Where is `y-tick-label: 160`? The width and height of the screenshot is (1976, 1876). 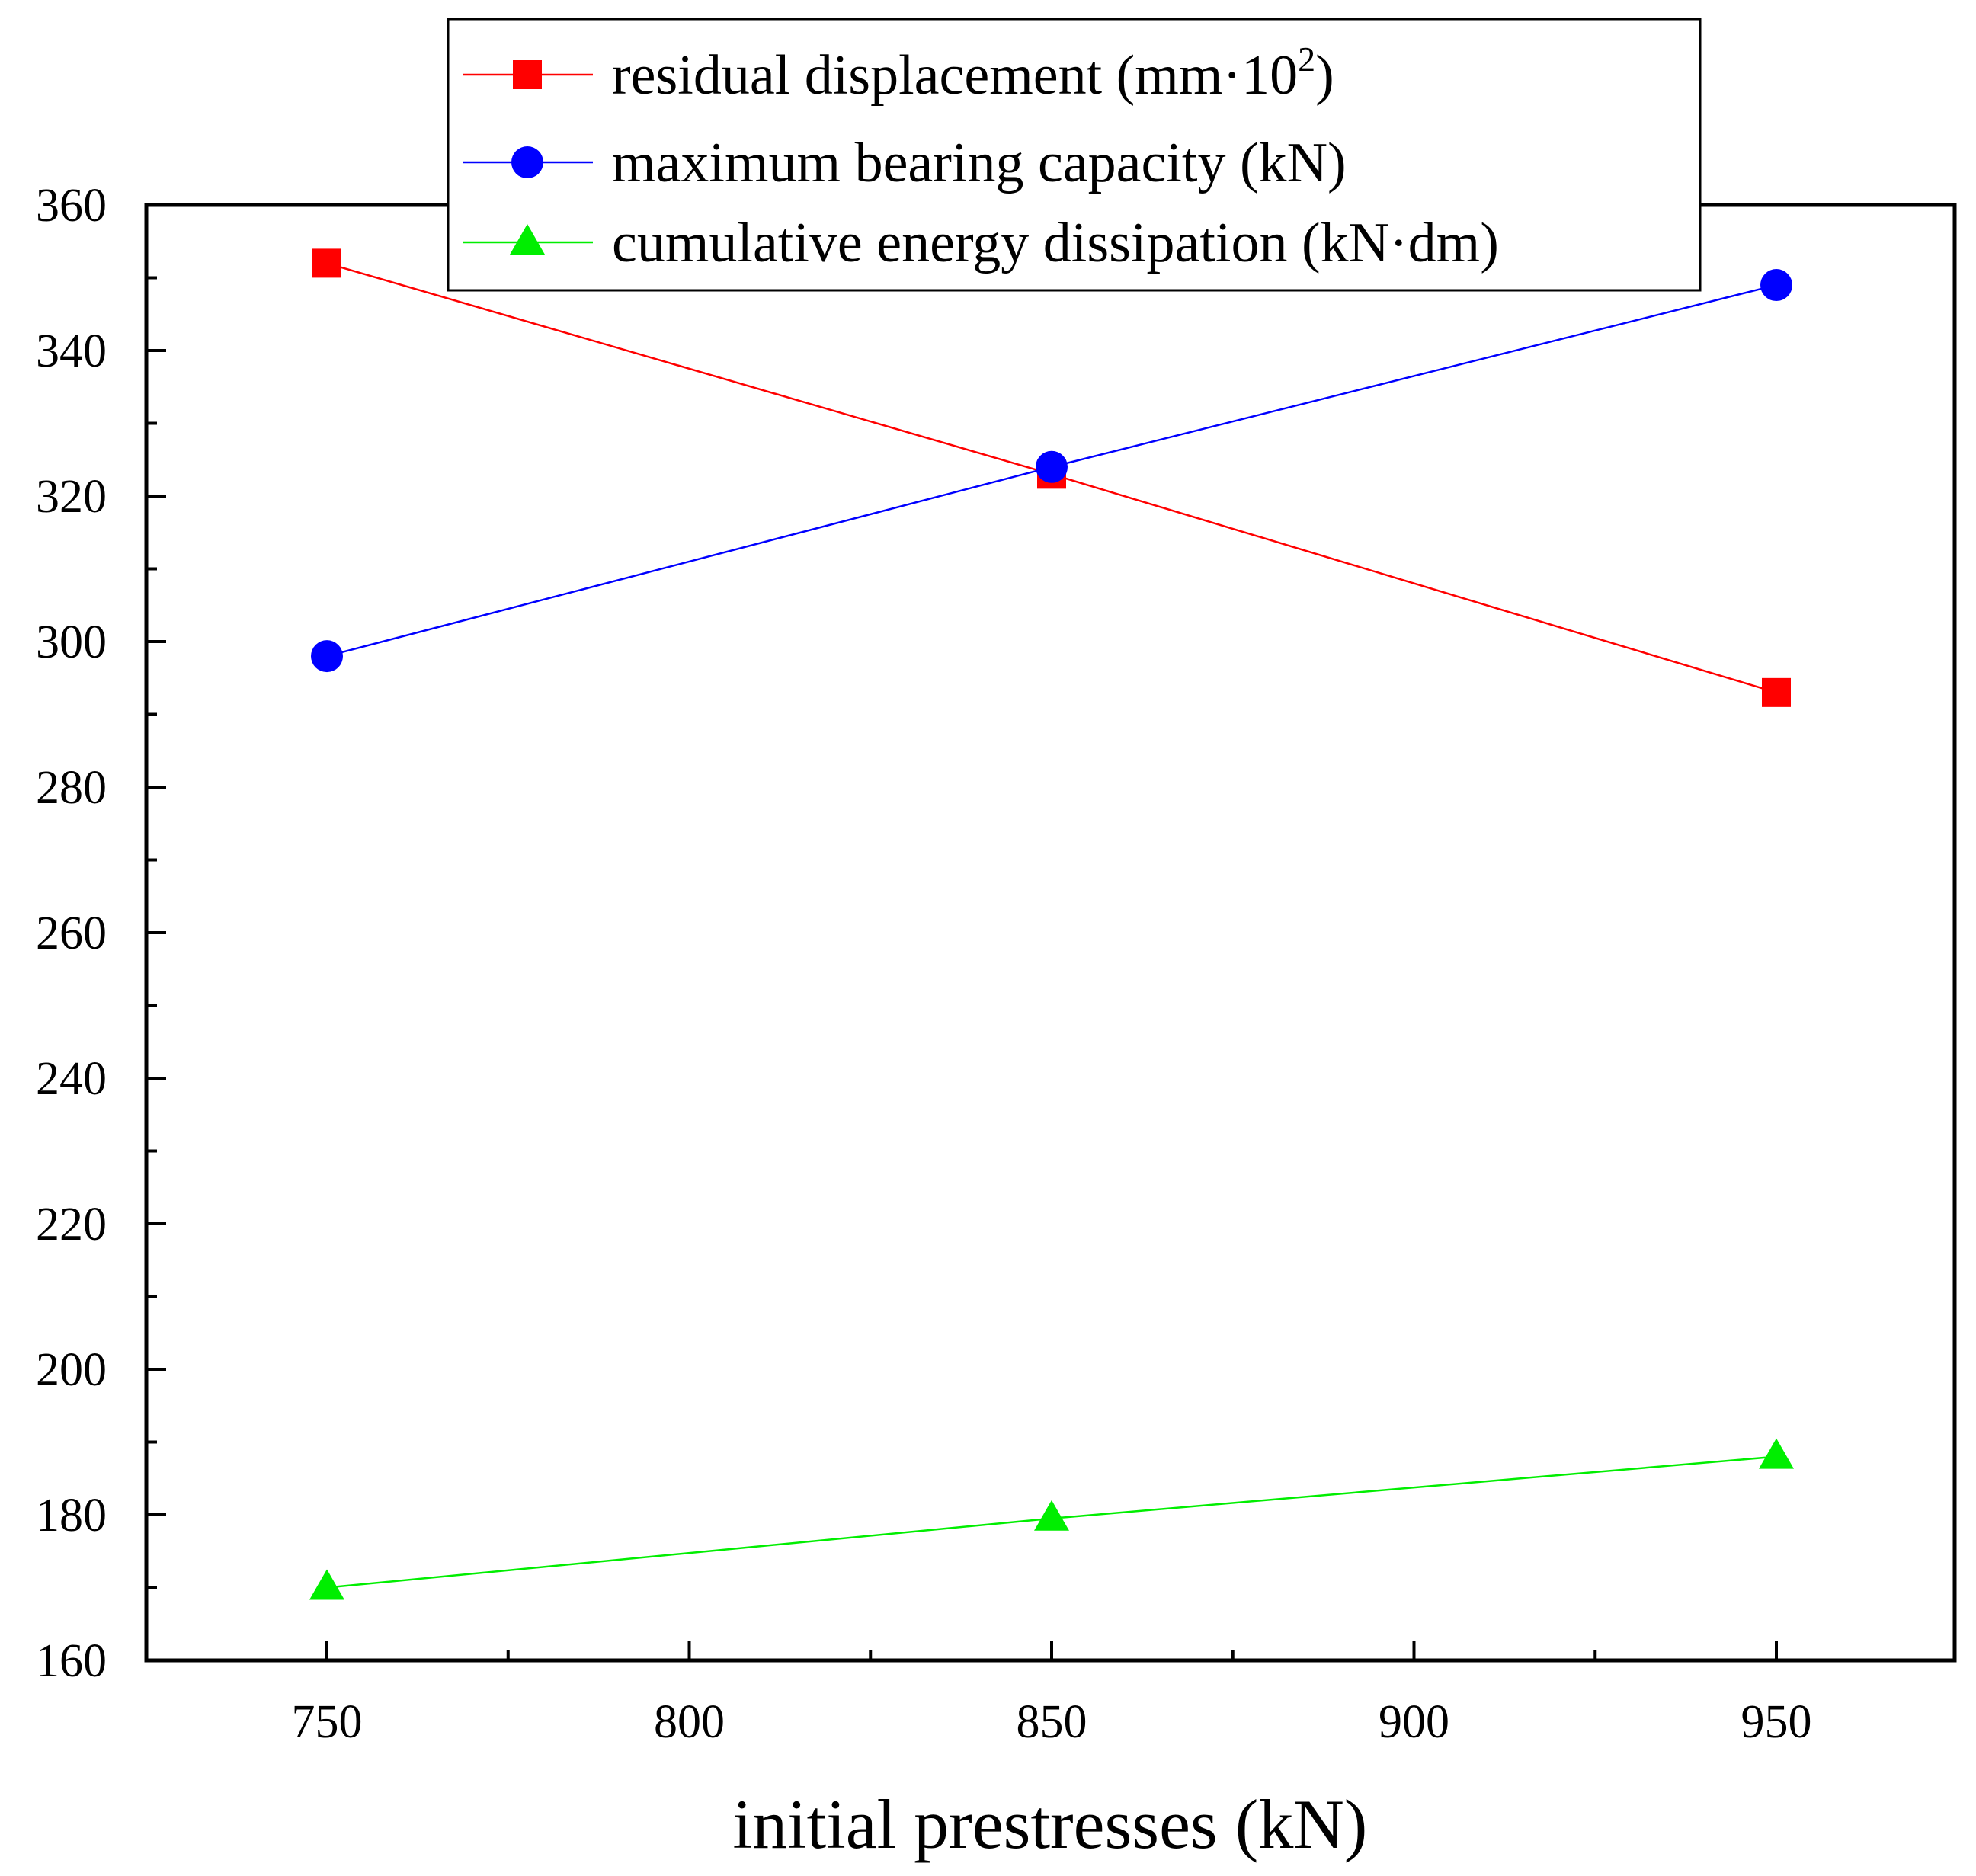
y-tick-label: 160 is located at coordinates (71, 1661).